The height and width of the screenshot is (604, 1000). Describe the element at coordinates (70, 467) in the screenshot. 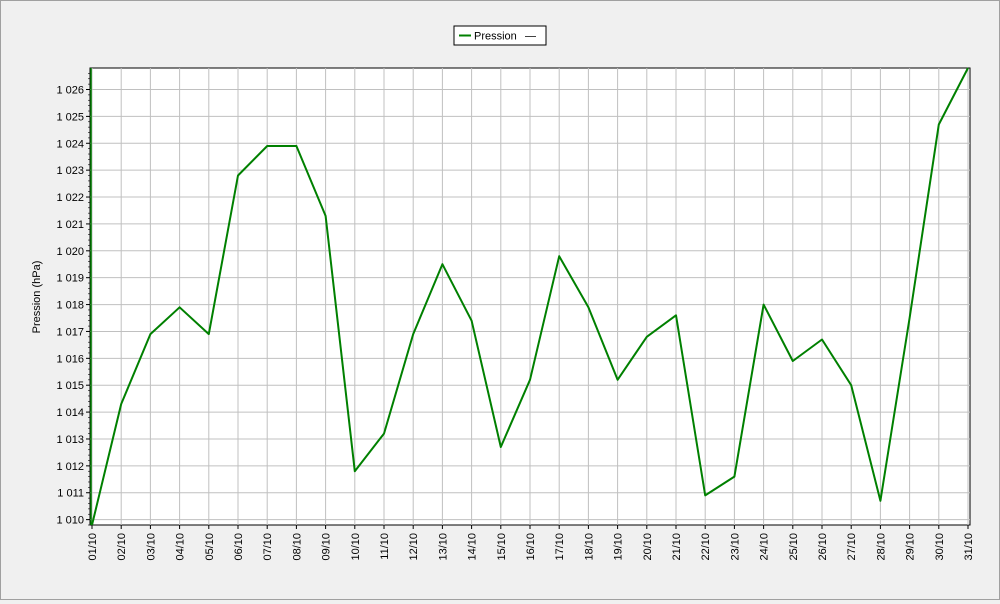

I see `y-tick-label: 1 012` at that location.